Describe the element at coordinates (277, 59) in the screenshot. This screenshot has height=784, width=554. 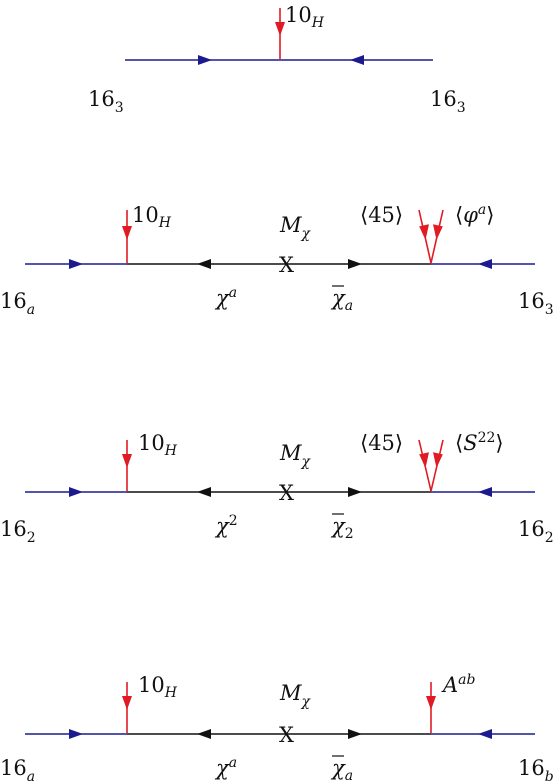
I see `diagram-1: 10H 163 163` at that location.